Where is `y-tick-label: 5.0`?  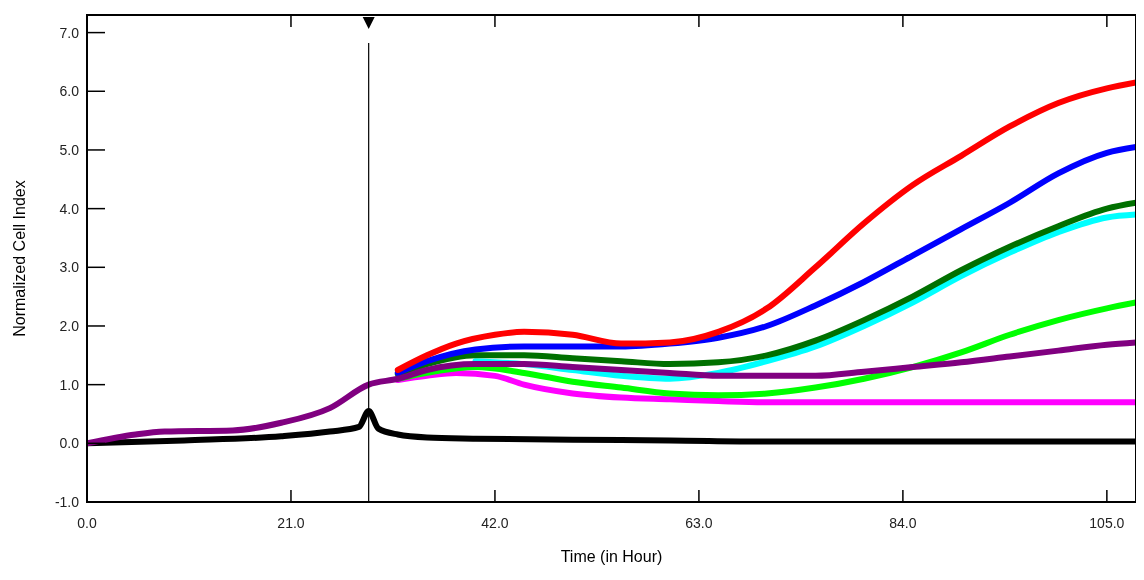 y-tick-label: 5.0 is located at coordinates (69, 149).